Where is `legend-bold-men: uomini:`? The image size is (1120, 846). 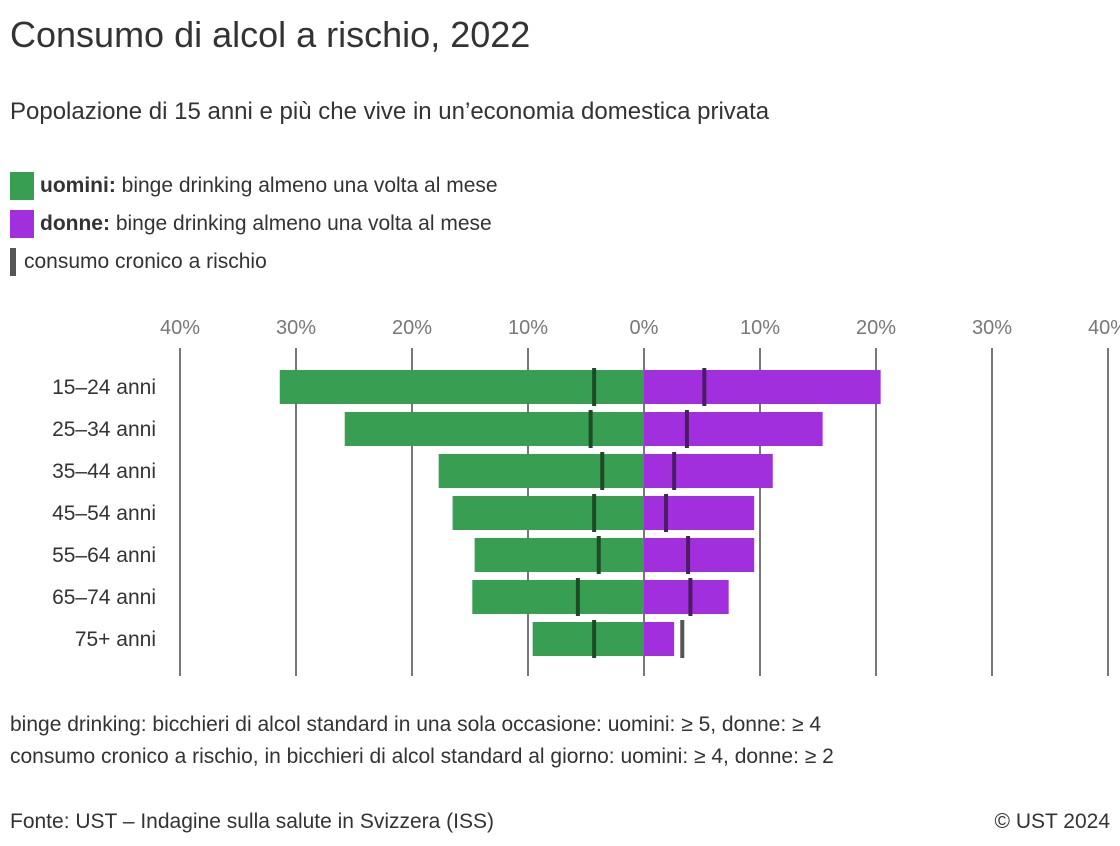 legend-bold-men: uomini: is located at coordinates (78, 185).